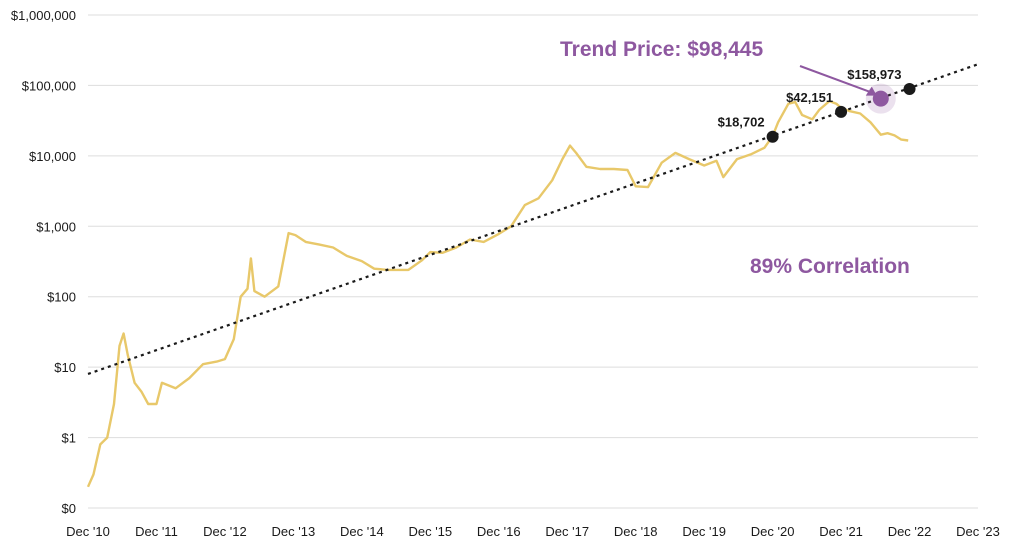 This screenshot has height=546, width=1024. I want to click on x-tick-label: Dec '17, so click(567, 531).